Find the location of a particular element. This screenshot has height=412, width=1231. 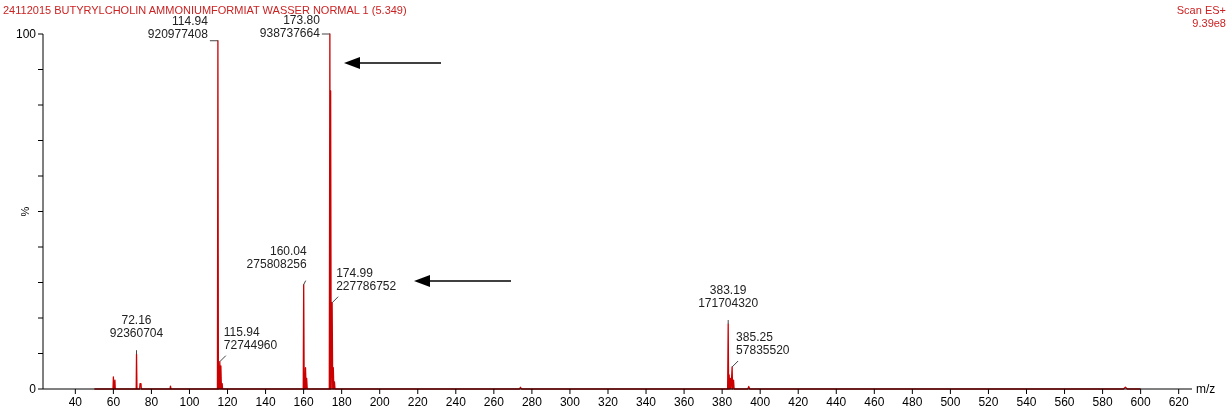

x-tick-label: 180 is located at coordinates (341, 402).